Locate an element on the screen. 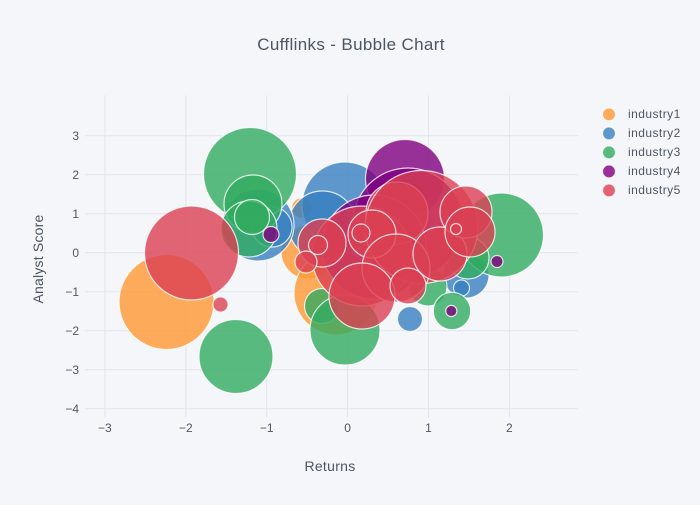  svg-text: industry3 is located at coordinates (654, 152).